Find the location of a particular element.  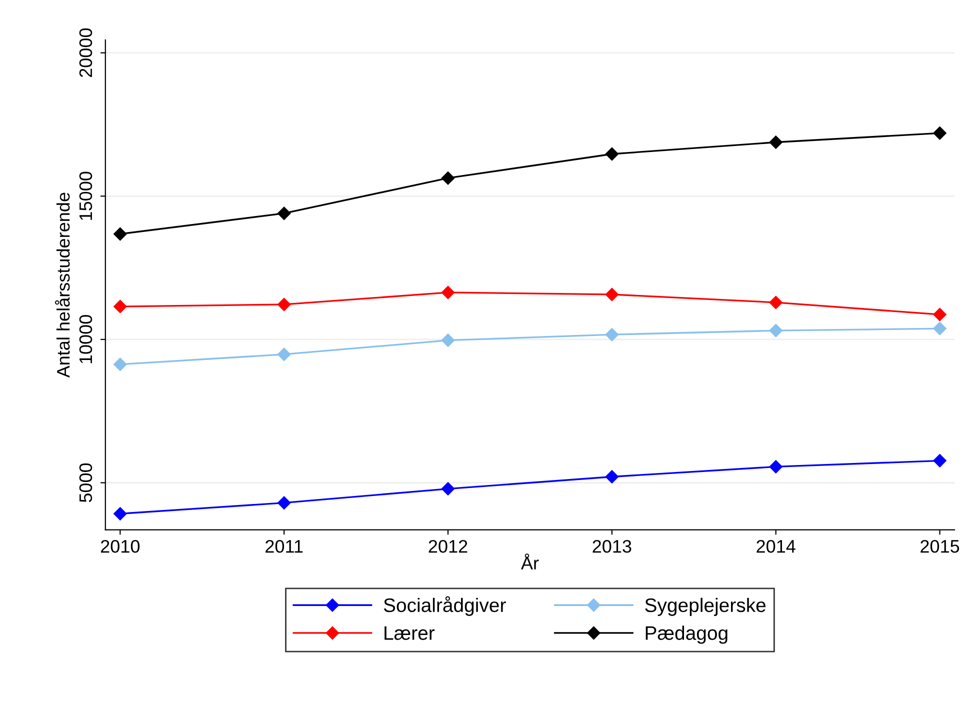

y-axis-title: Antal helårsstuderende is located at coordinates (62, 285).